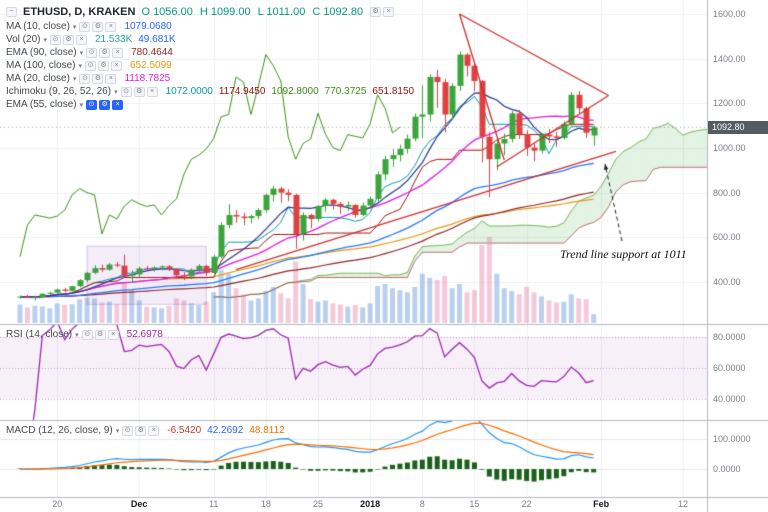  Describe the element at coordinates (210, 52) in the screenshot. I see `indicator-row-ema90: EMA (90, close) ▾ ⊙ ⚙ × 780.4644` at that location.